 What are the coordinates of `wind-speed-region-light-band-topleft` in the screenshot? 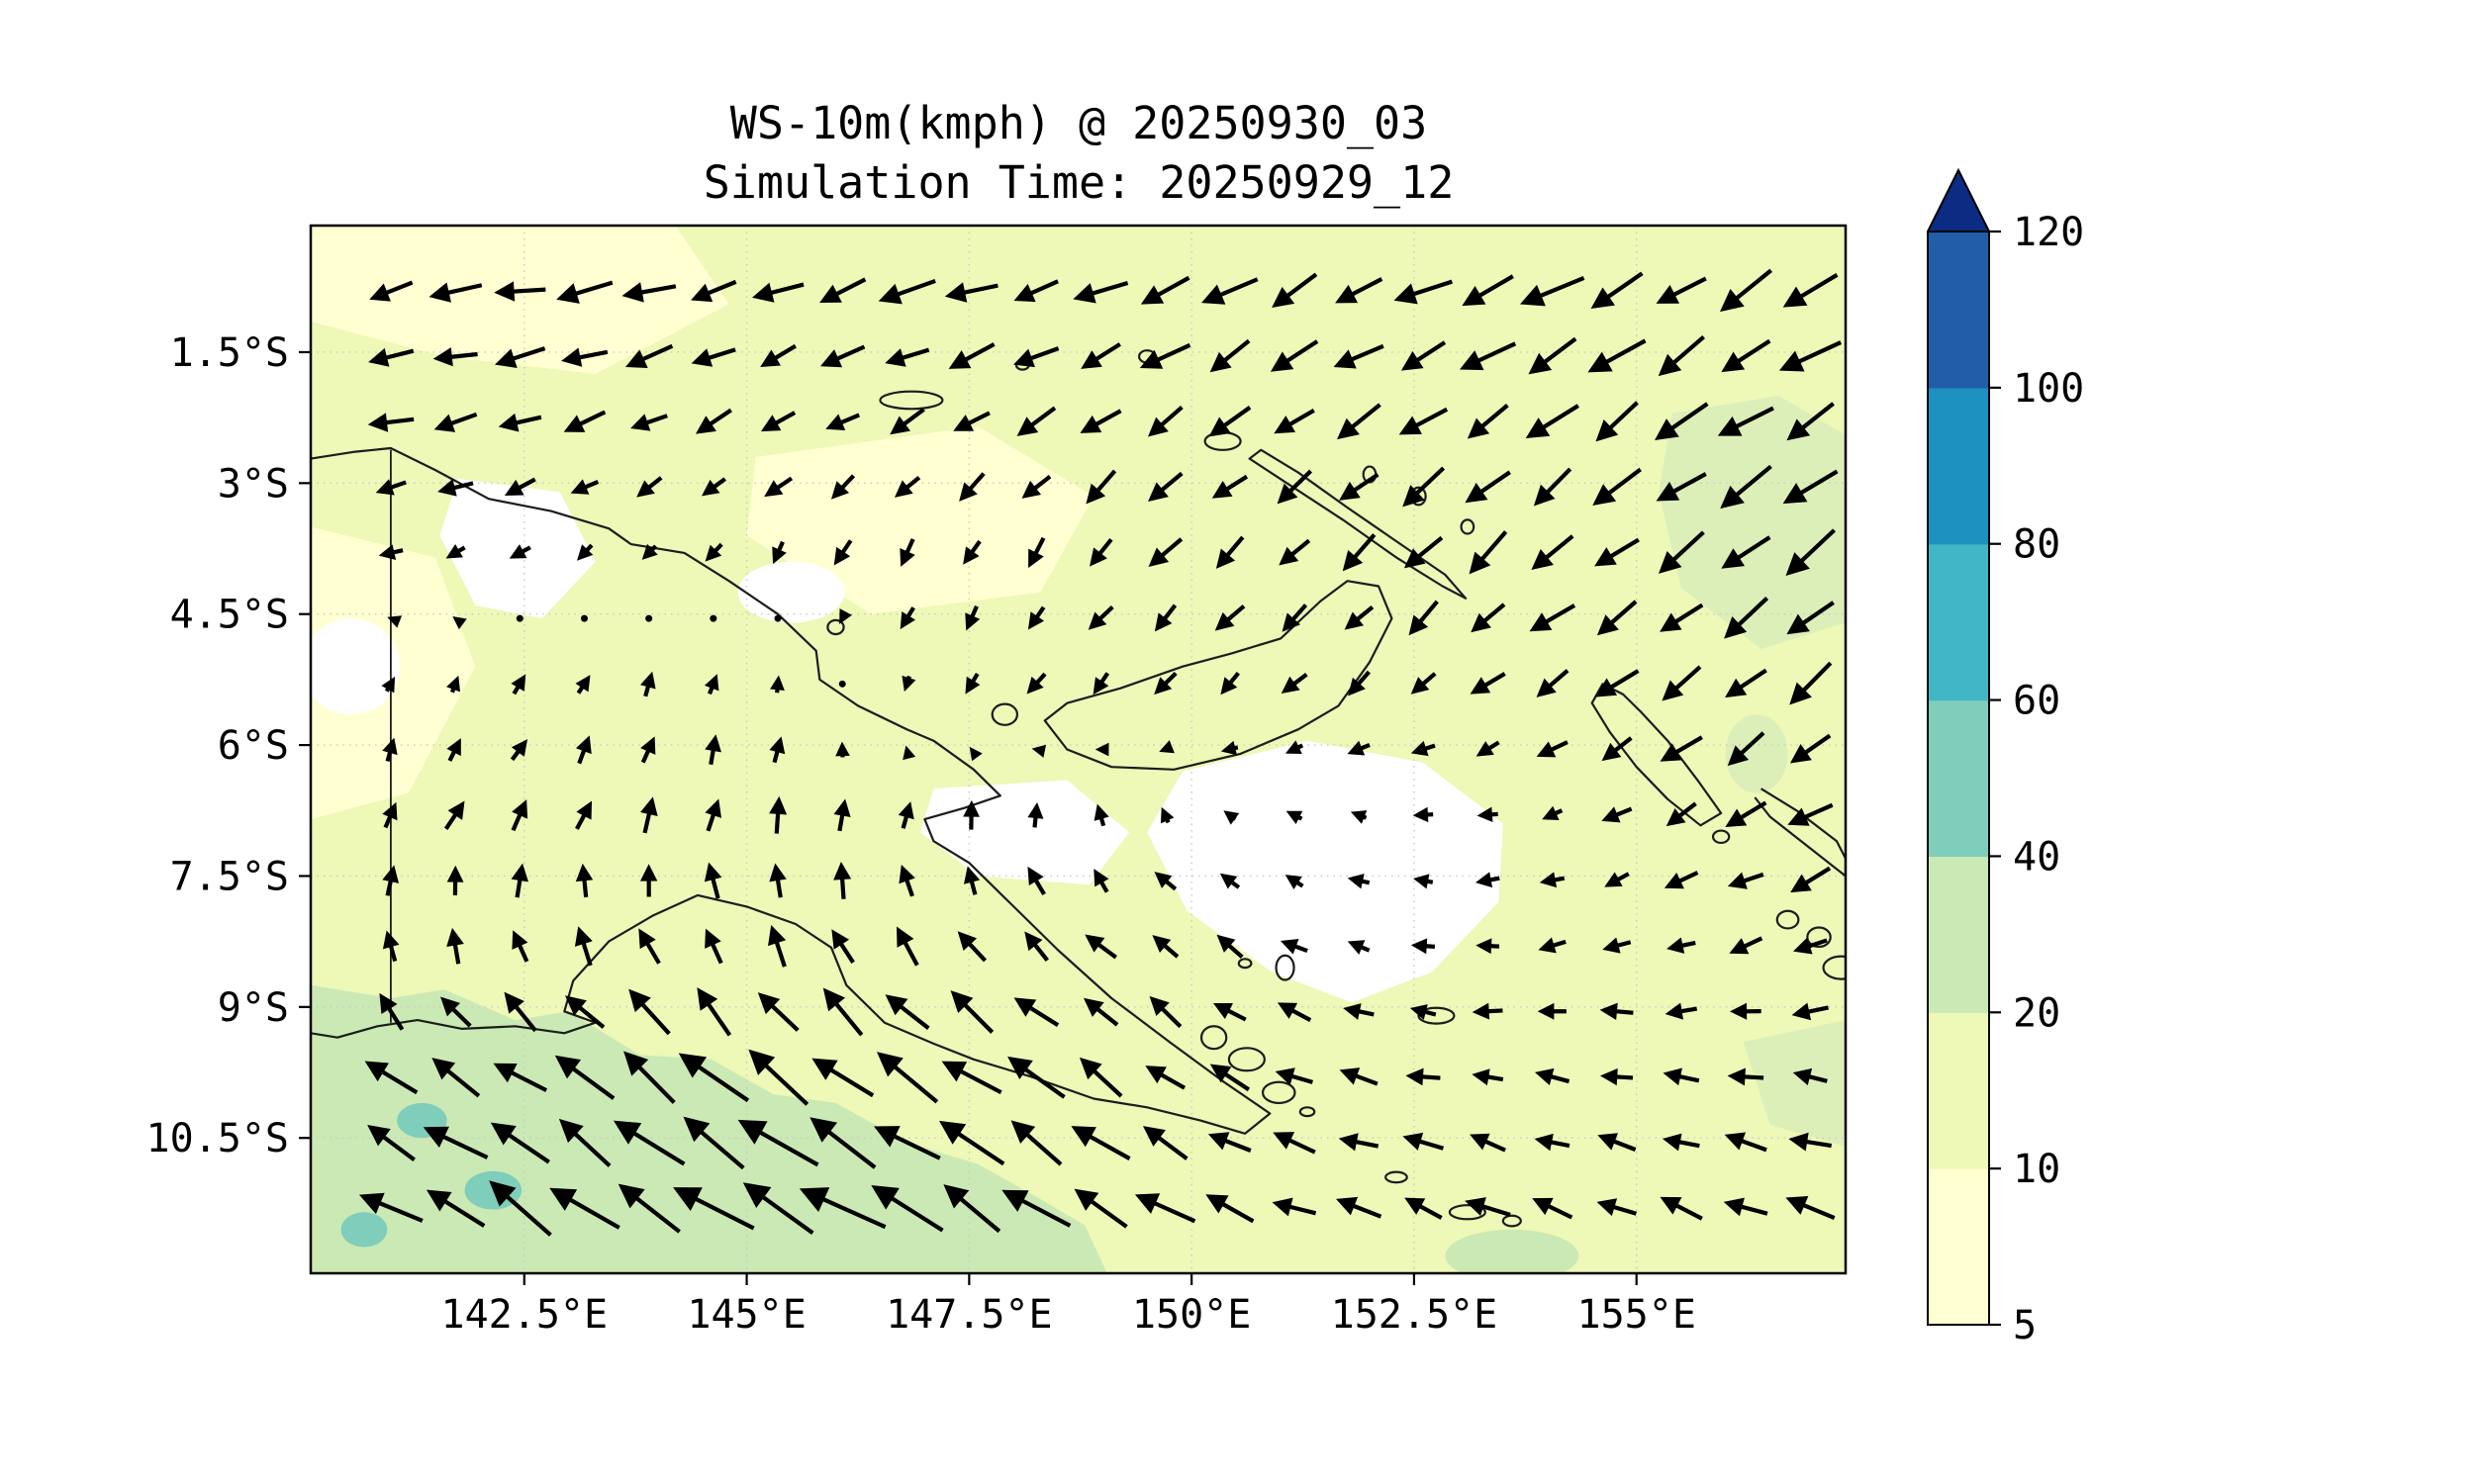 It's located at (520, 300).